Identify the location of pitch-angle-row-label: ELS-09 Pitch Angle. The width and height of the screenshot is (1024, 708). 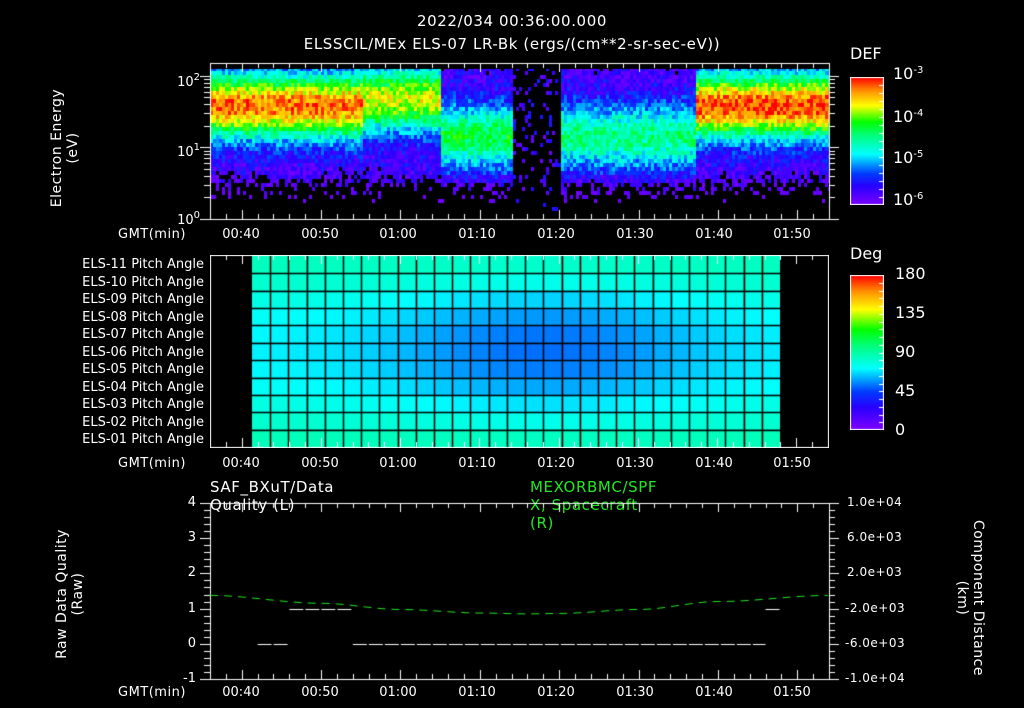
(143, 299).